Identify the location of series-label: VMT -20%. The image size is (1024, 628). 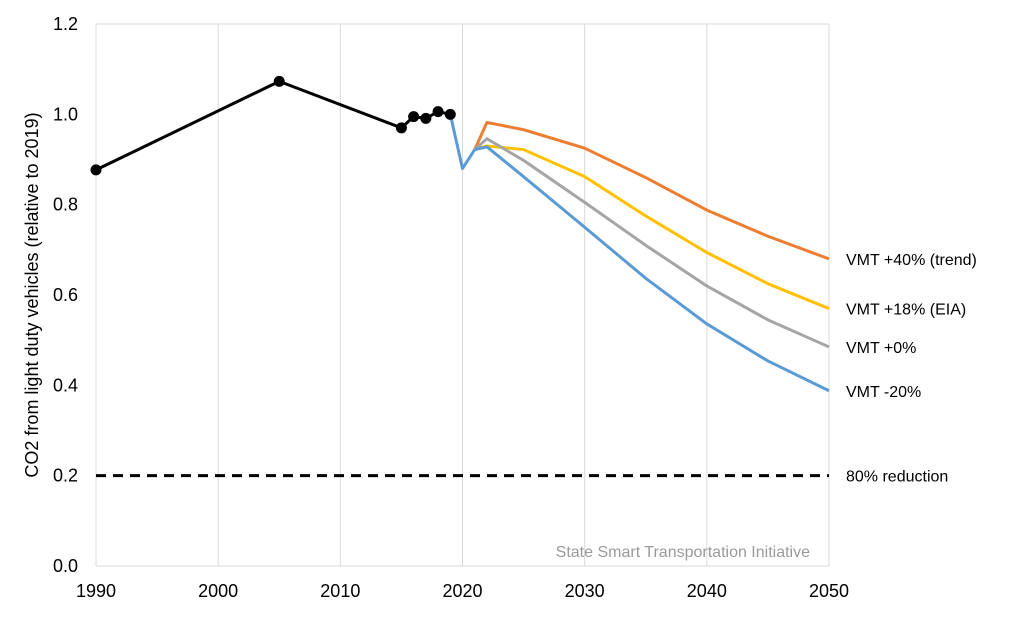
(883, 392).